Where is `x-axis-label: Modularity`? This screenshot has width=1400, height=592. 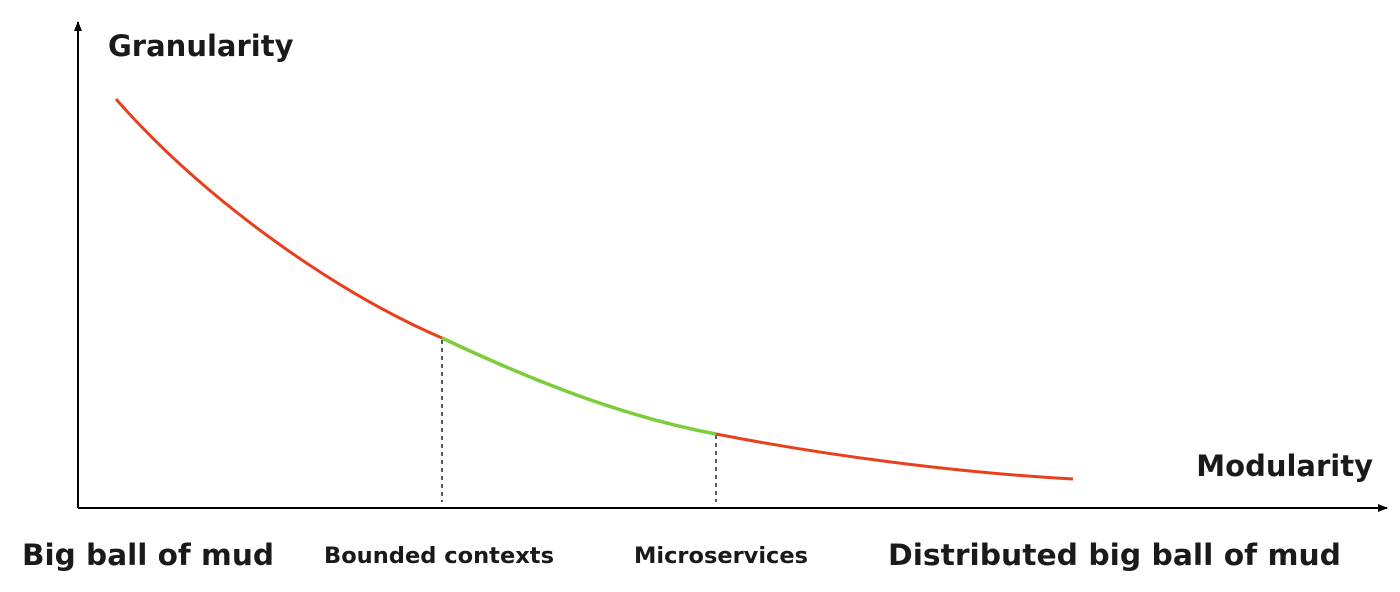
x-axis-label: Modularity is located at coordinates (1284, 466).